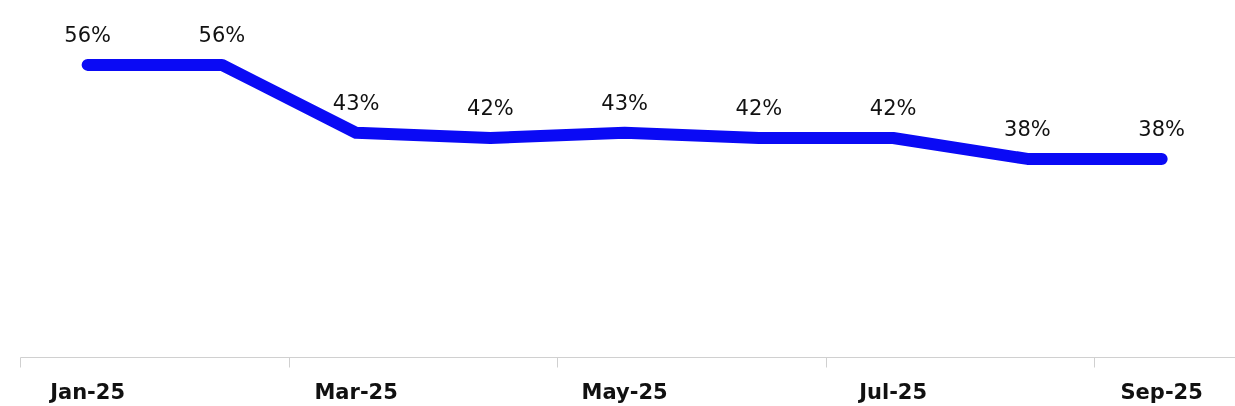  I want to click on x-tick-label: Jul-25, so click(892, 391).